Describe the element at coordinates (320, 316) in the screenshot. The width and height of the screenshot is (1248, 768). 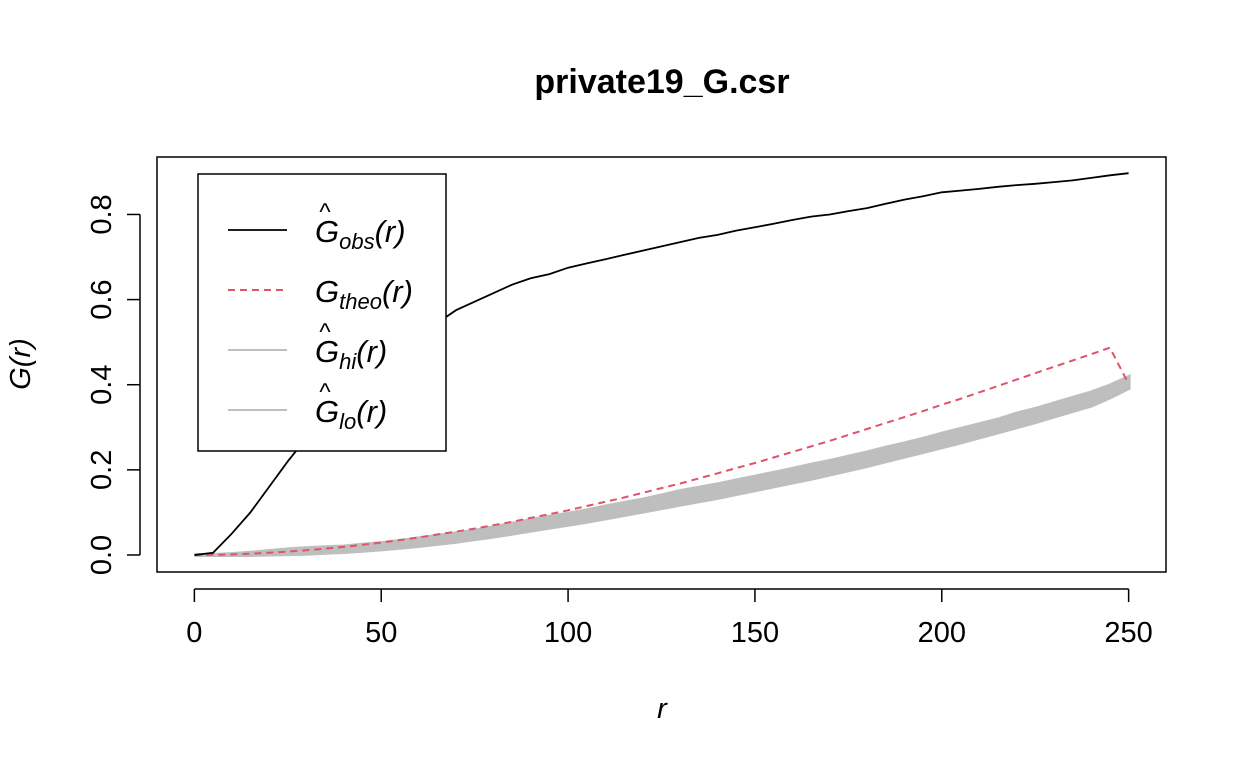
I see `legend-entries: Gobs(r)^Gtheo(r)Ghi(r)^Glo(r)^` at that location.